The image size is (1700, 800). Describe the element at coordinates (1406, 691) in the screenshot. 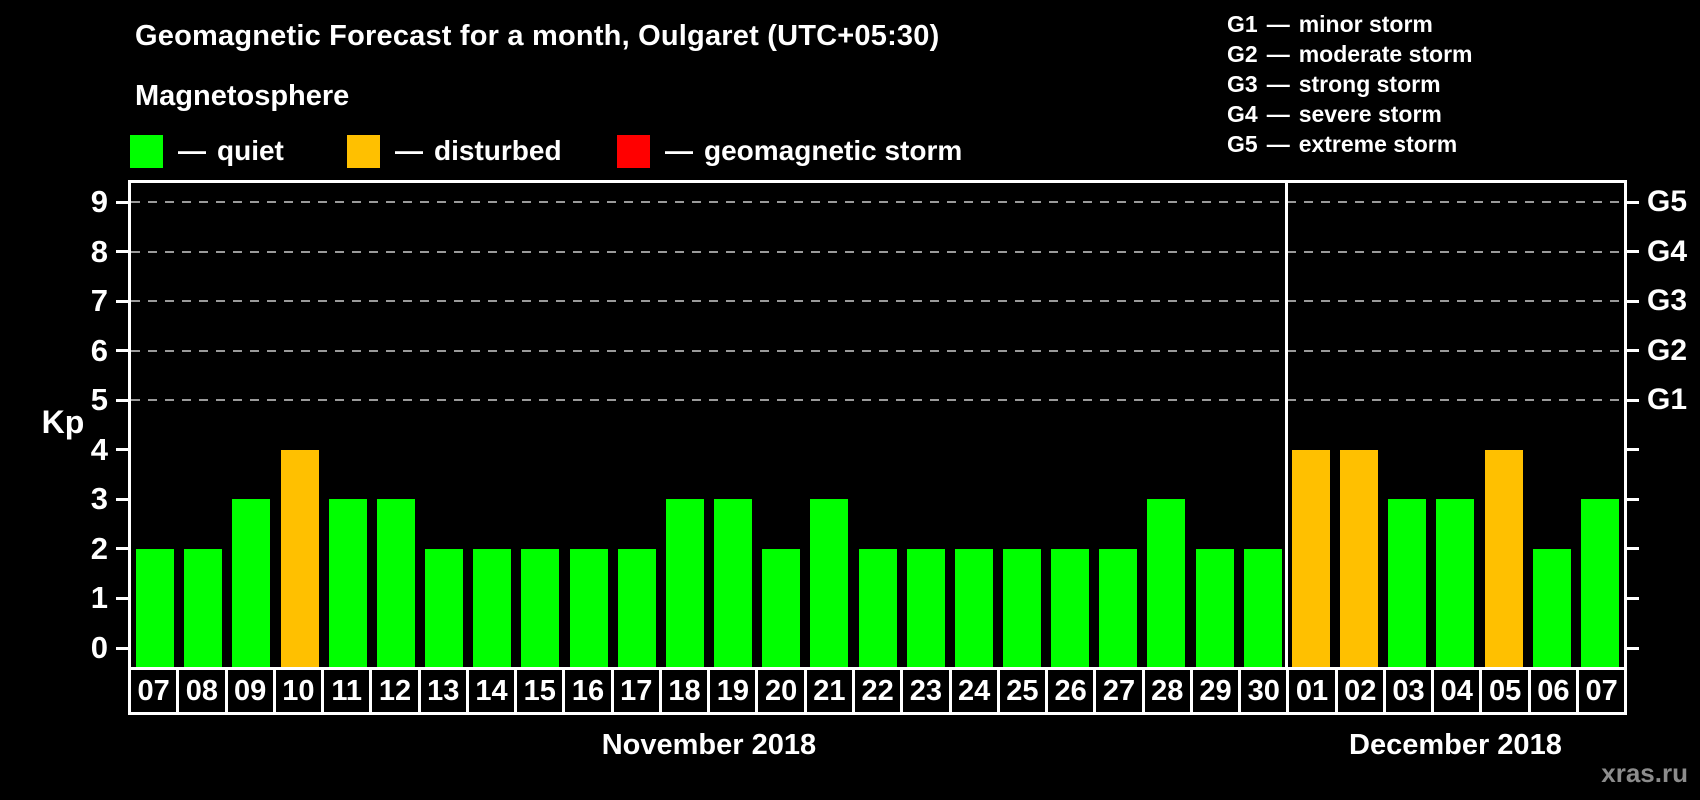

I see `day-label-03: 03` at that location.